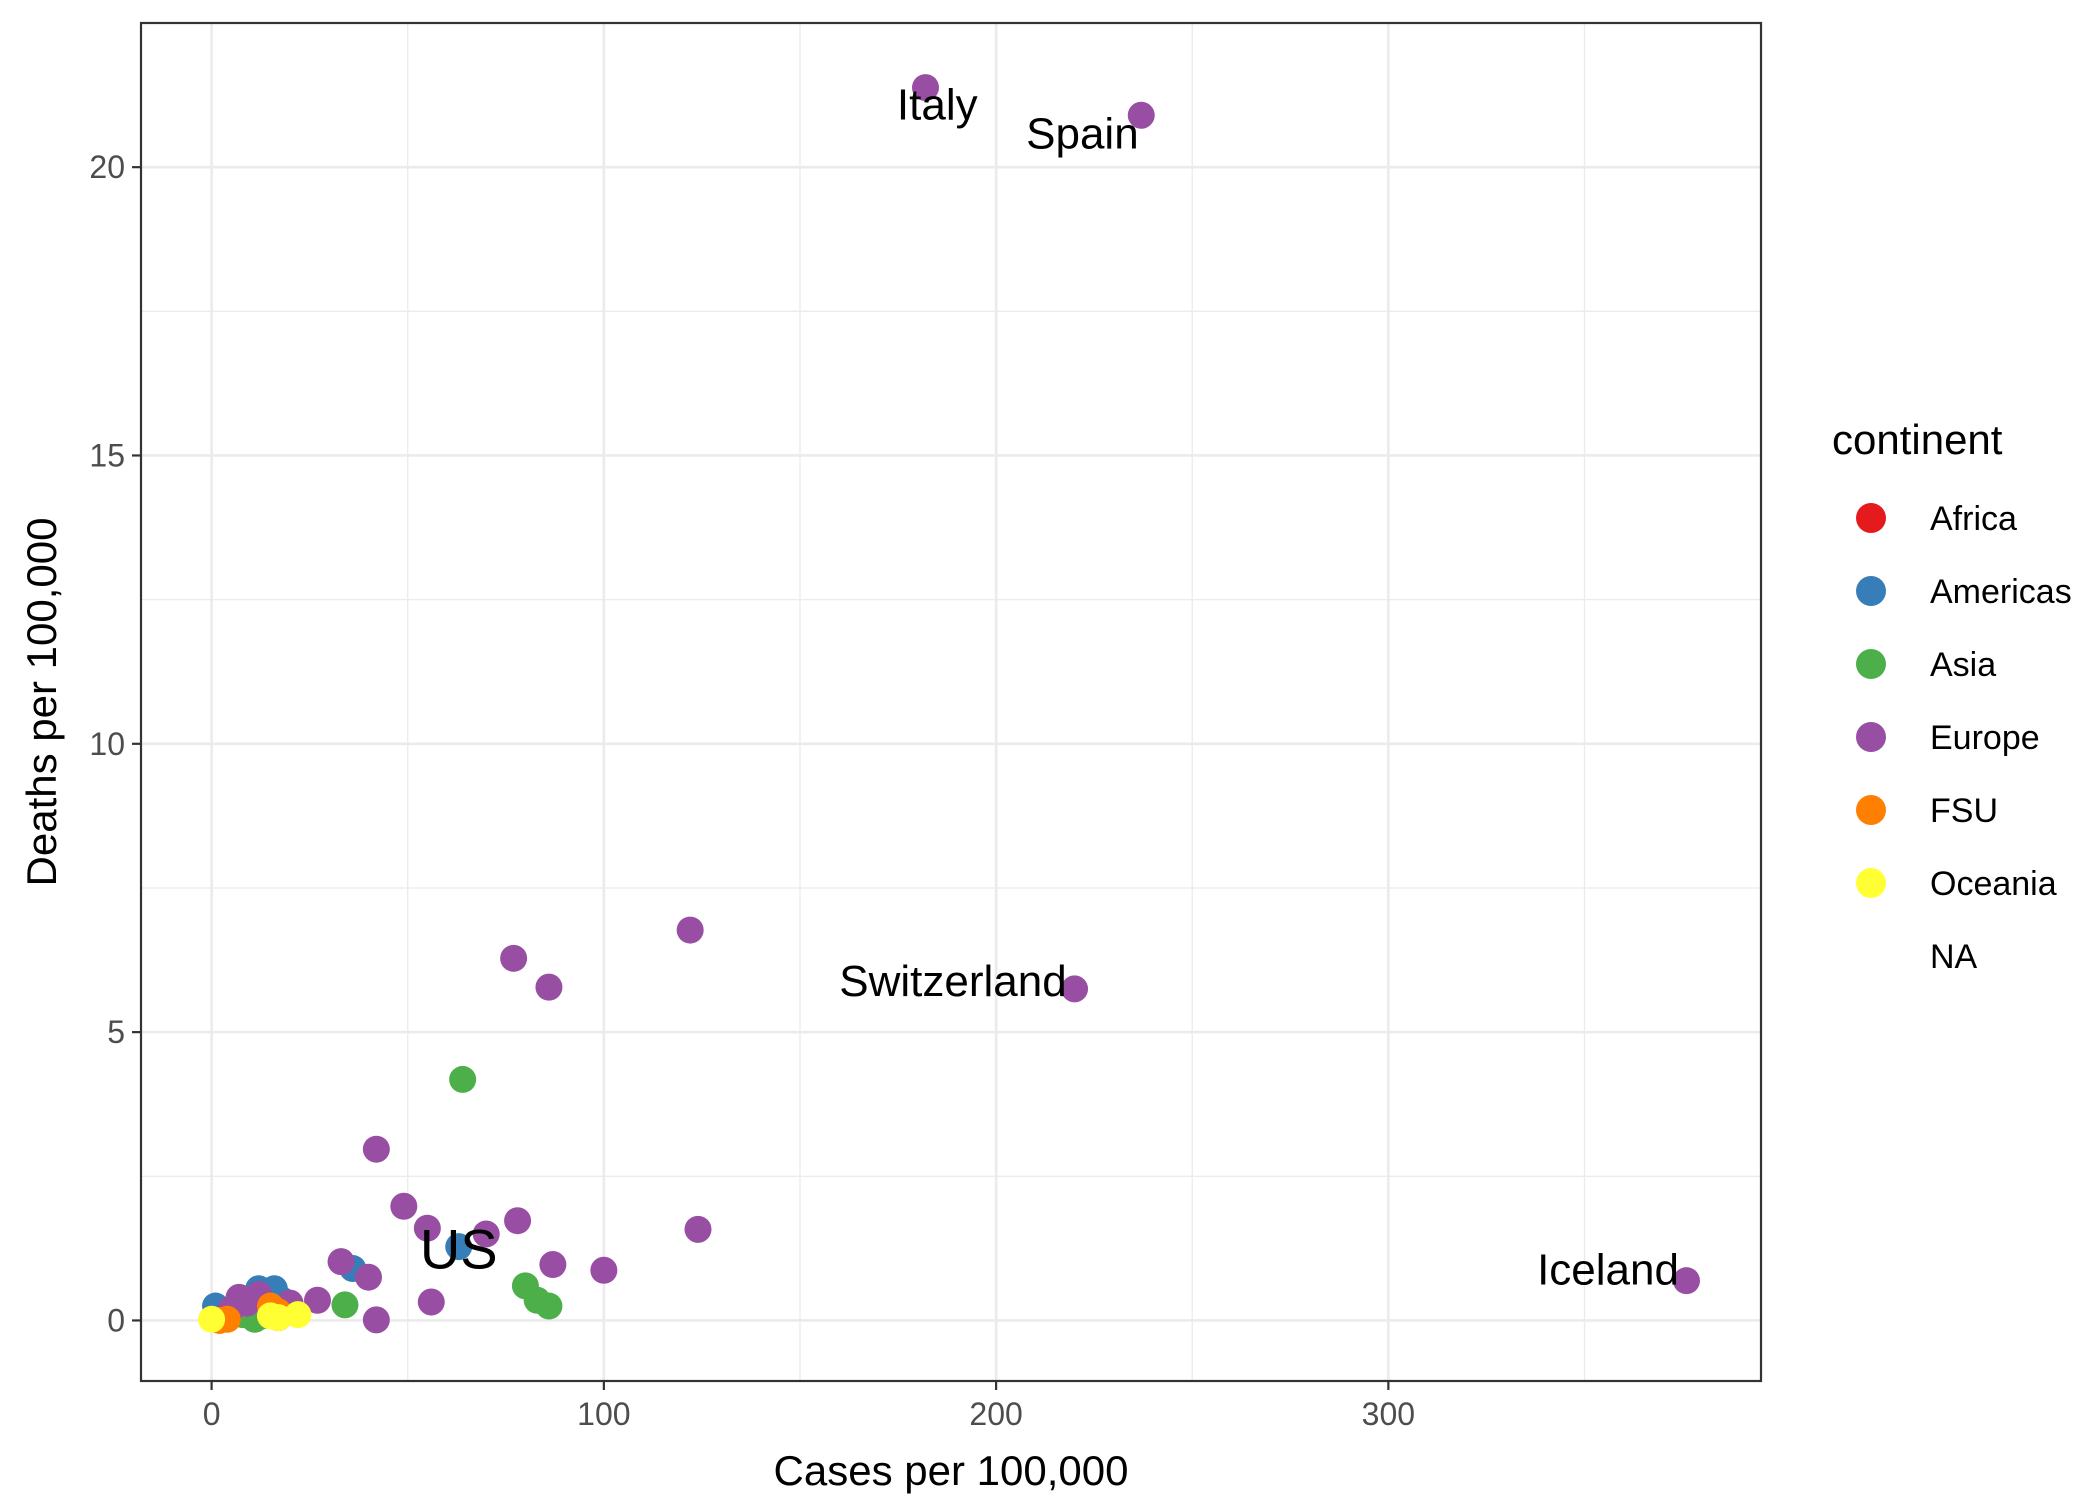  What do you see at coordinates (41, 702) in the screenshot?
I see `y-axis-title: Deaths per 100,000` at bounding box center [41, 702].